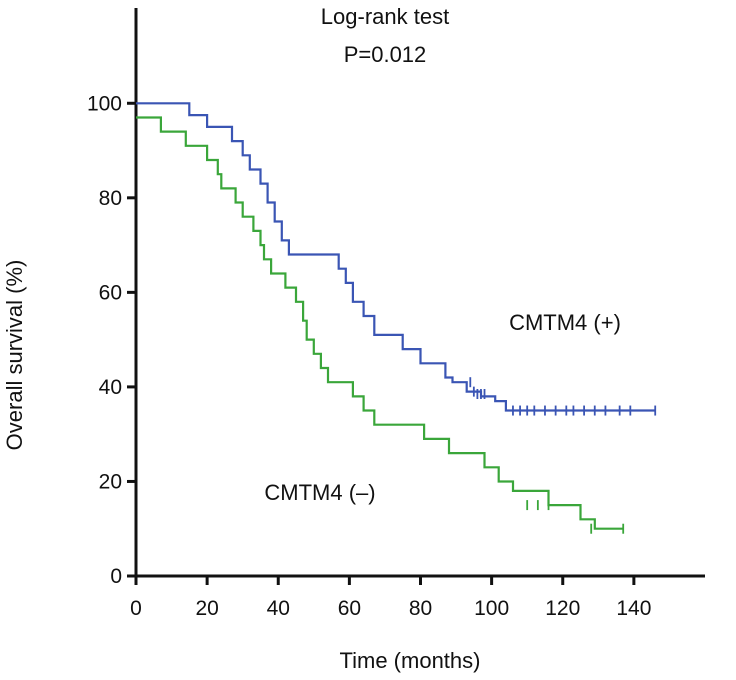 The width and height of the screenshot is (736, 680). I want to click on y-tick-label: 20, so click(110, 481).